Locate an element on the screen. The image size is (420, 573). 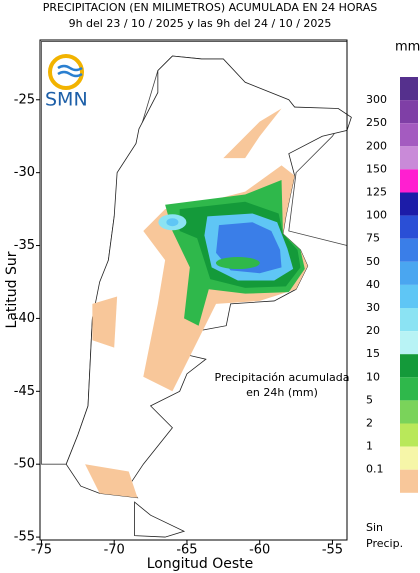
y-tick-label: -45 is located at coordinates (24, 391).